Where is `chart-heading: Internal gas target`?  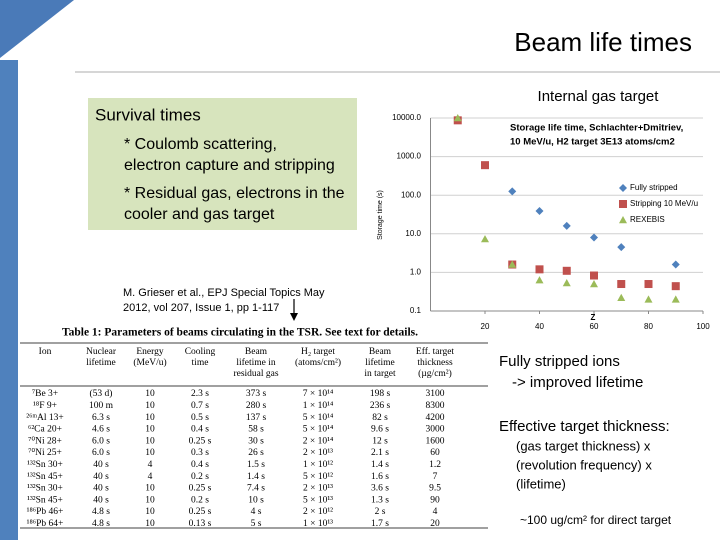 chart-heading: Internal gas target is located at coordinates (599, 96).